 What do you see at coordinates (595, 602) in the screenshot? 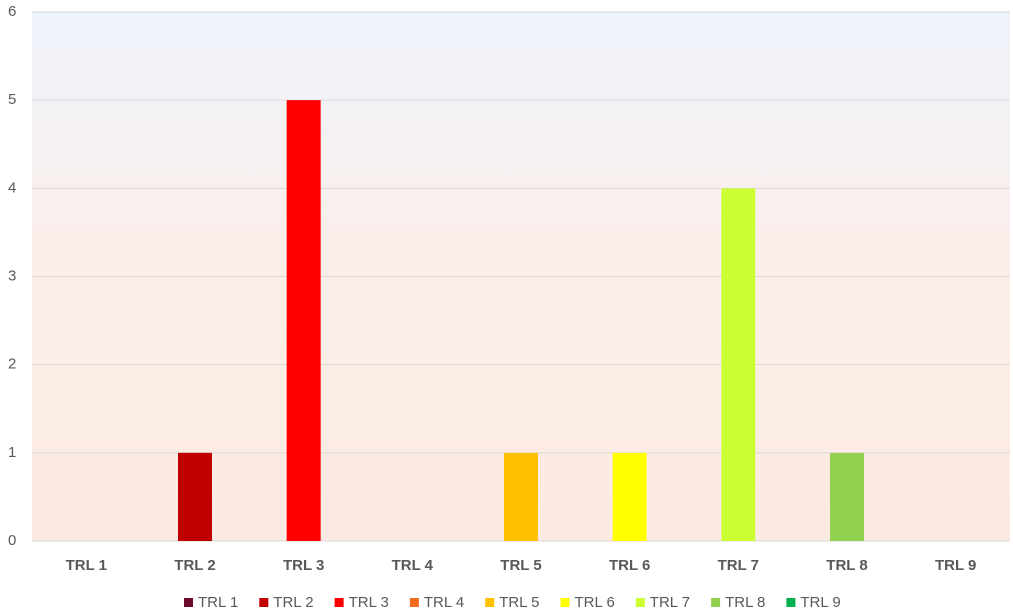
I see `legend-label: TRL 6` at bounding box center [595, 602].